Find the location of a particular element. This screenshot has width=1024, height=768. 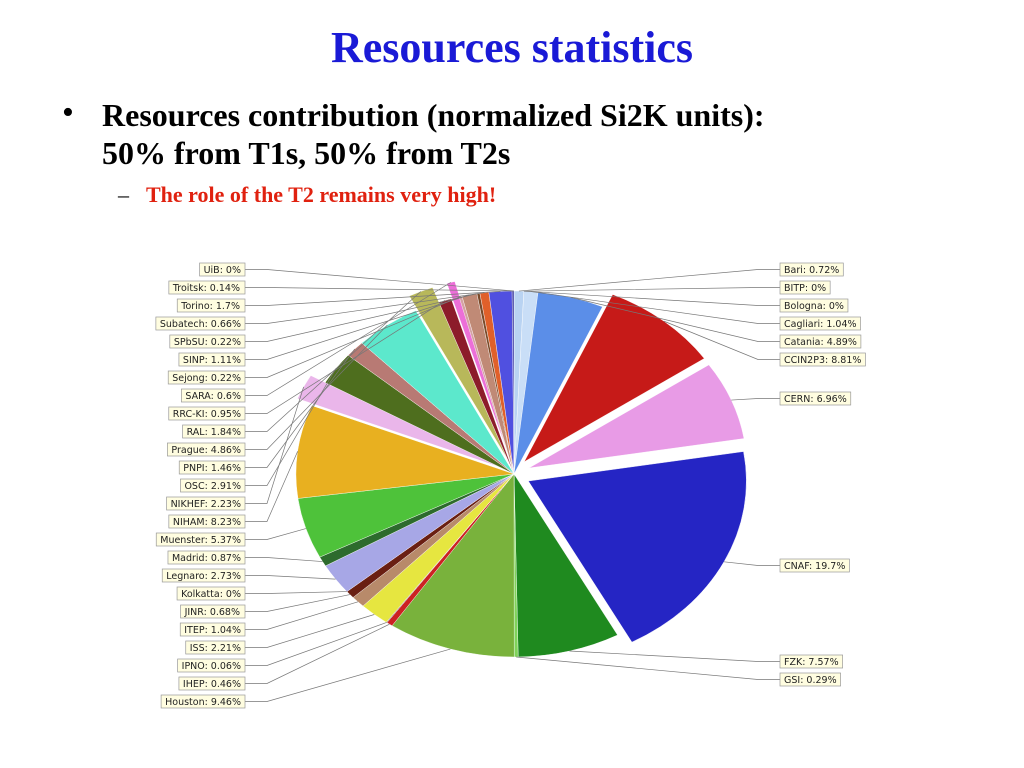

slice-label-sejong: Sejong: 0.22% is located at coordinates (206, 378).